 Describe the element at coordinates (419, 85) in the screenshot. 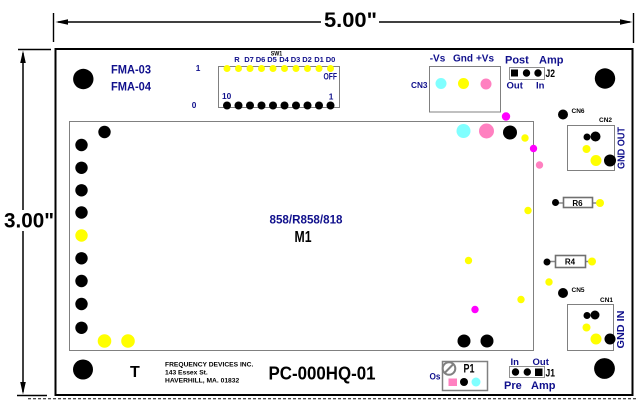

I see `svg-text: CN3` at that location.